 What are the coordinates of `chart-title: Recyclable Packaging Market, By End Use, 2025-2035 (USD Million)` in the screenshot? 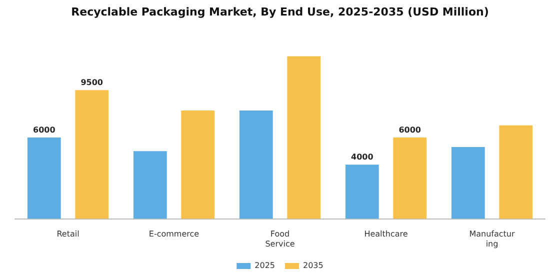 It's located at (280, 11).